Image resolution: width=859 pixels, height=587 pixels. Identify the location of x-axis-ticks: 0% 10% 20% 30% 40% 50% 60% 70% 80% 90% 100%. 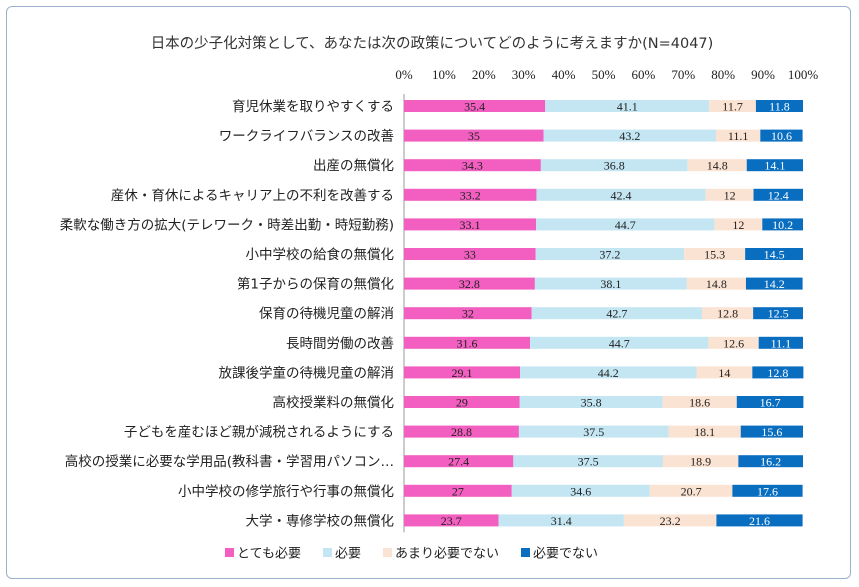
(606, 74).